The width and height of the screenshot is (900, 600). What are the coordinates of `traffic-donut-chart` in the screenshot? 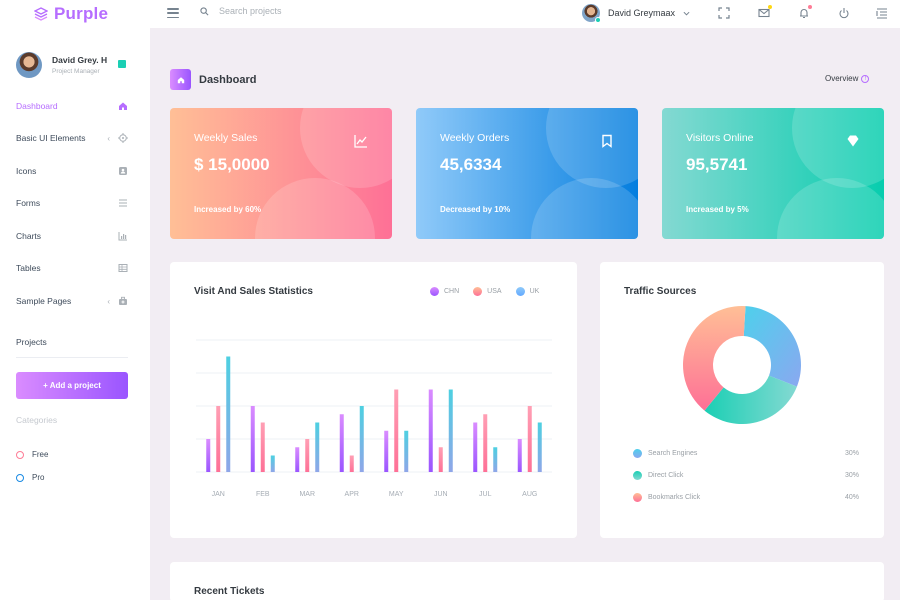 It's located at (742, 365).